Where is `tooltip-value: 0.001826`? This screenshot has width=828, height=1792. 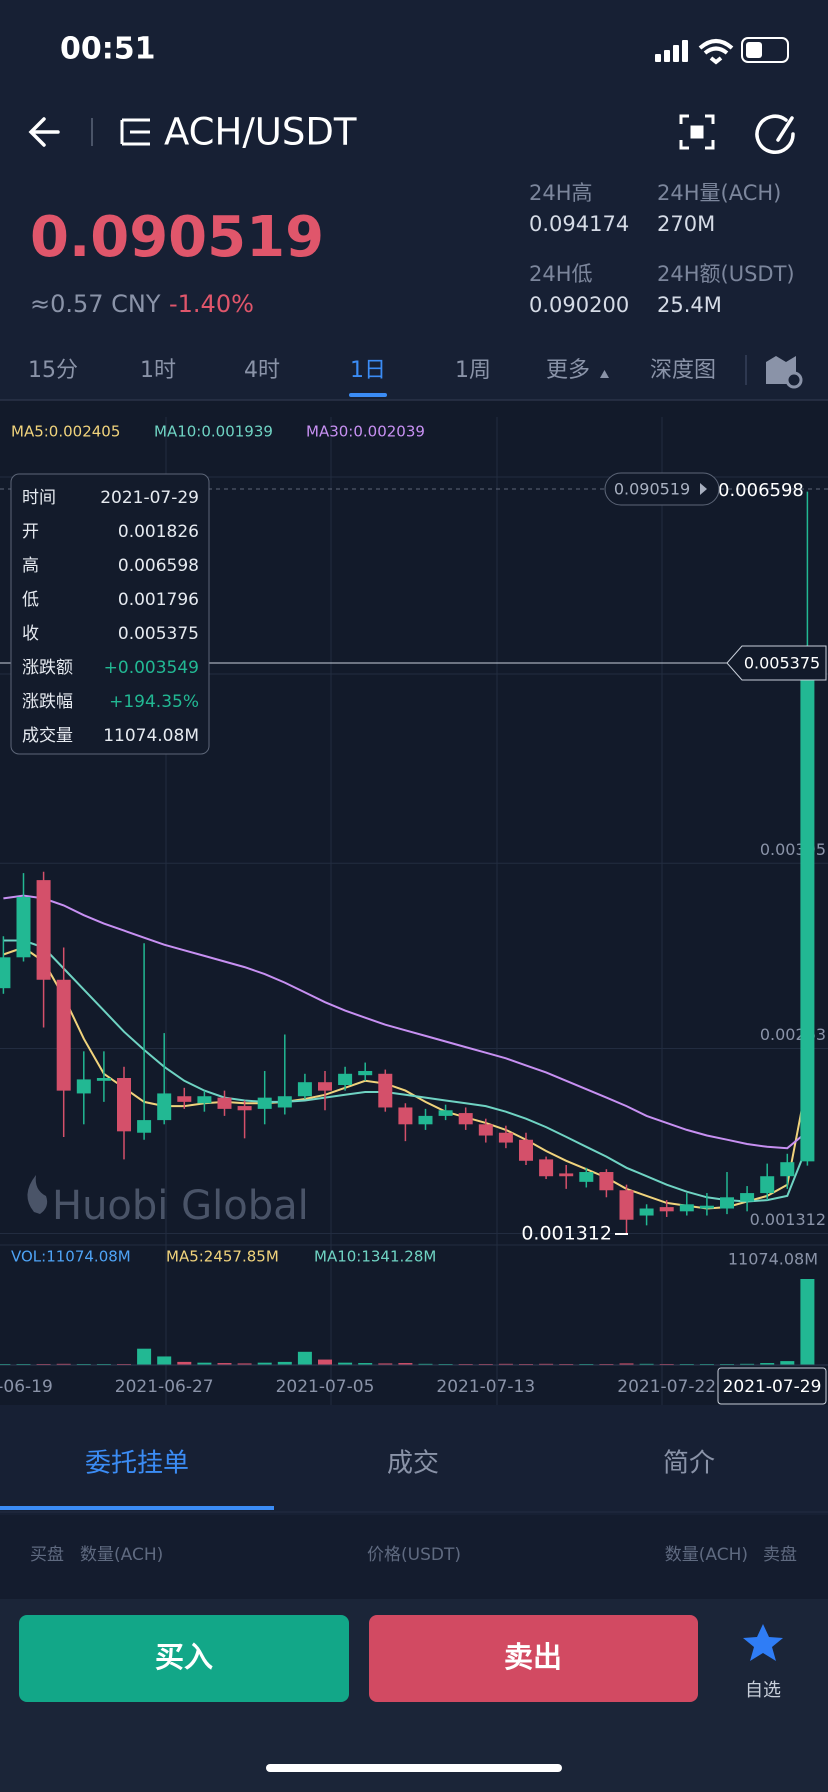 tooltip-value: 0.001826 is located at coordinates (158, 532).